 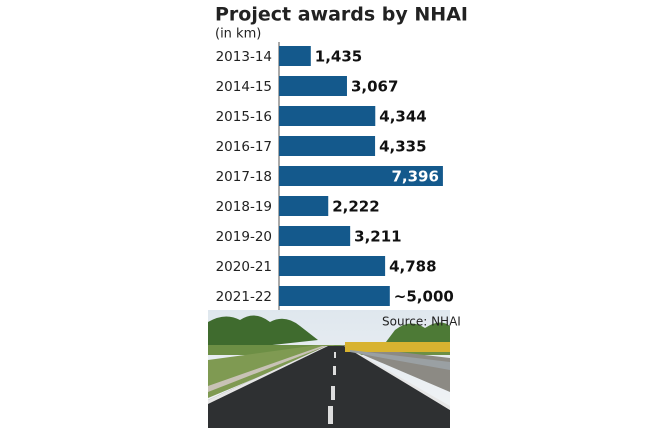 I want to click on value-label: 3,067, so click(x=374, y=87).